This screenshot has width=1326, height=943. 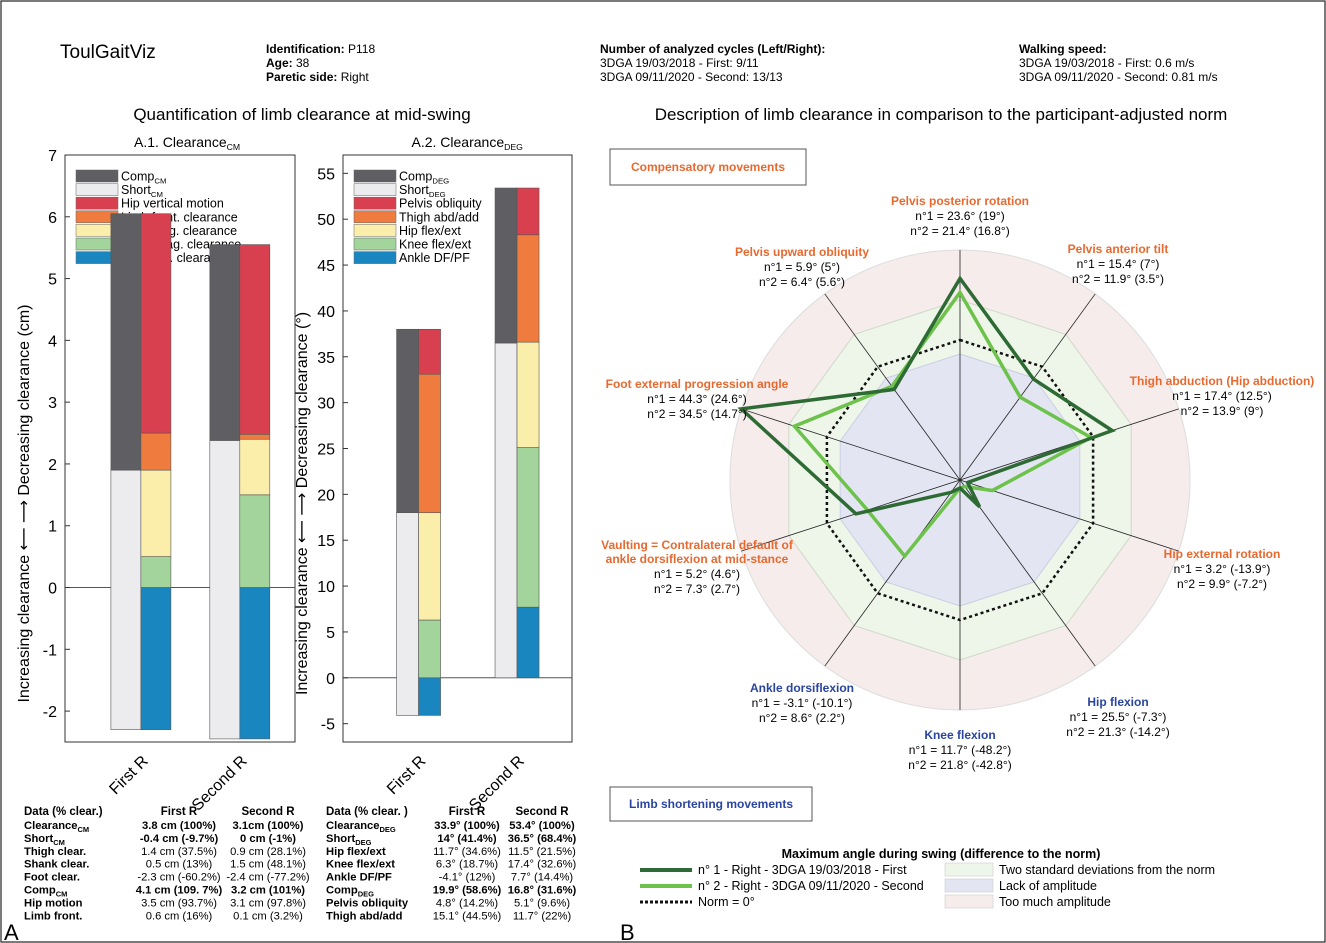 I want to click on table-row-label: Knee flex/ext, so click(x=360, y=865).